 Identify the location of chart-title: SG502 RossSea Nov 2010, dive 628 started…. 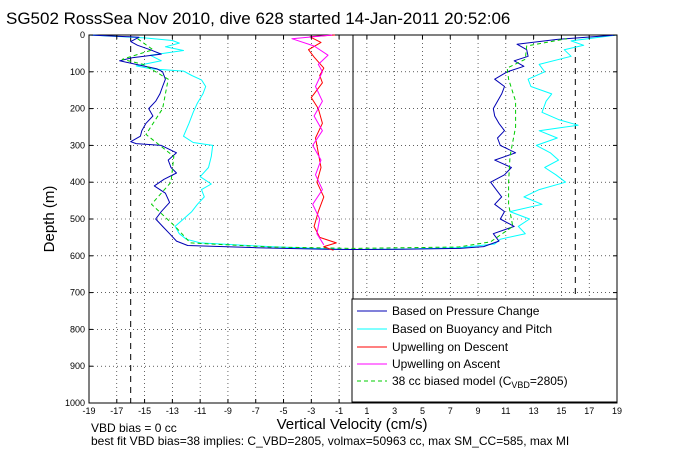
(258, 18).